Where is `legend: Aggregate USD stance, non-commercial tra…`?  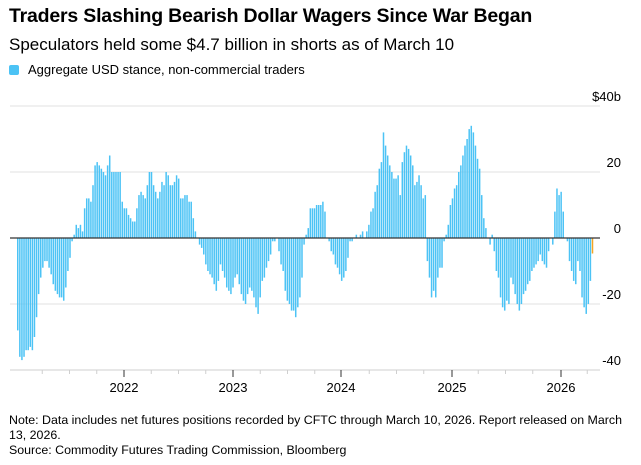
legend: Aggregate USD stance, non-commercial tra… is located at coordinates (157, 69).